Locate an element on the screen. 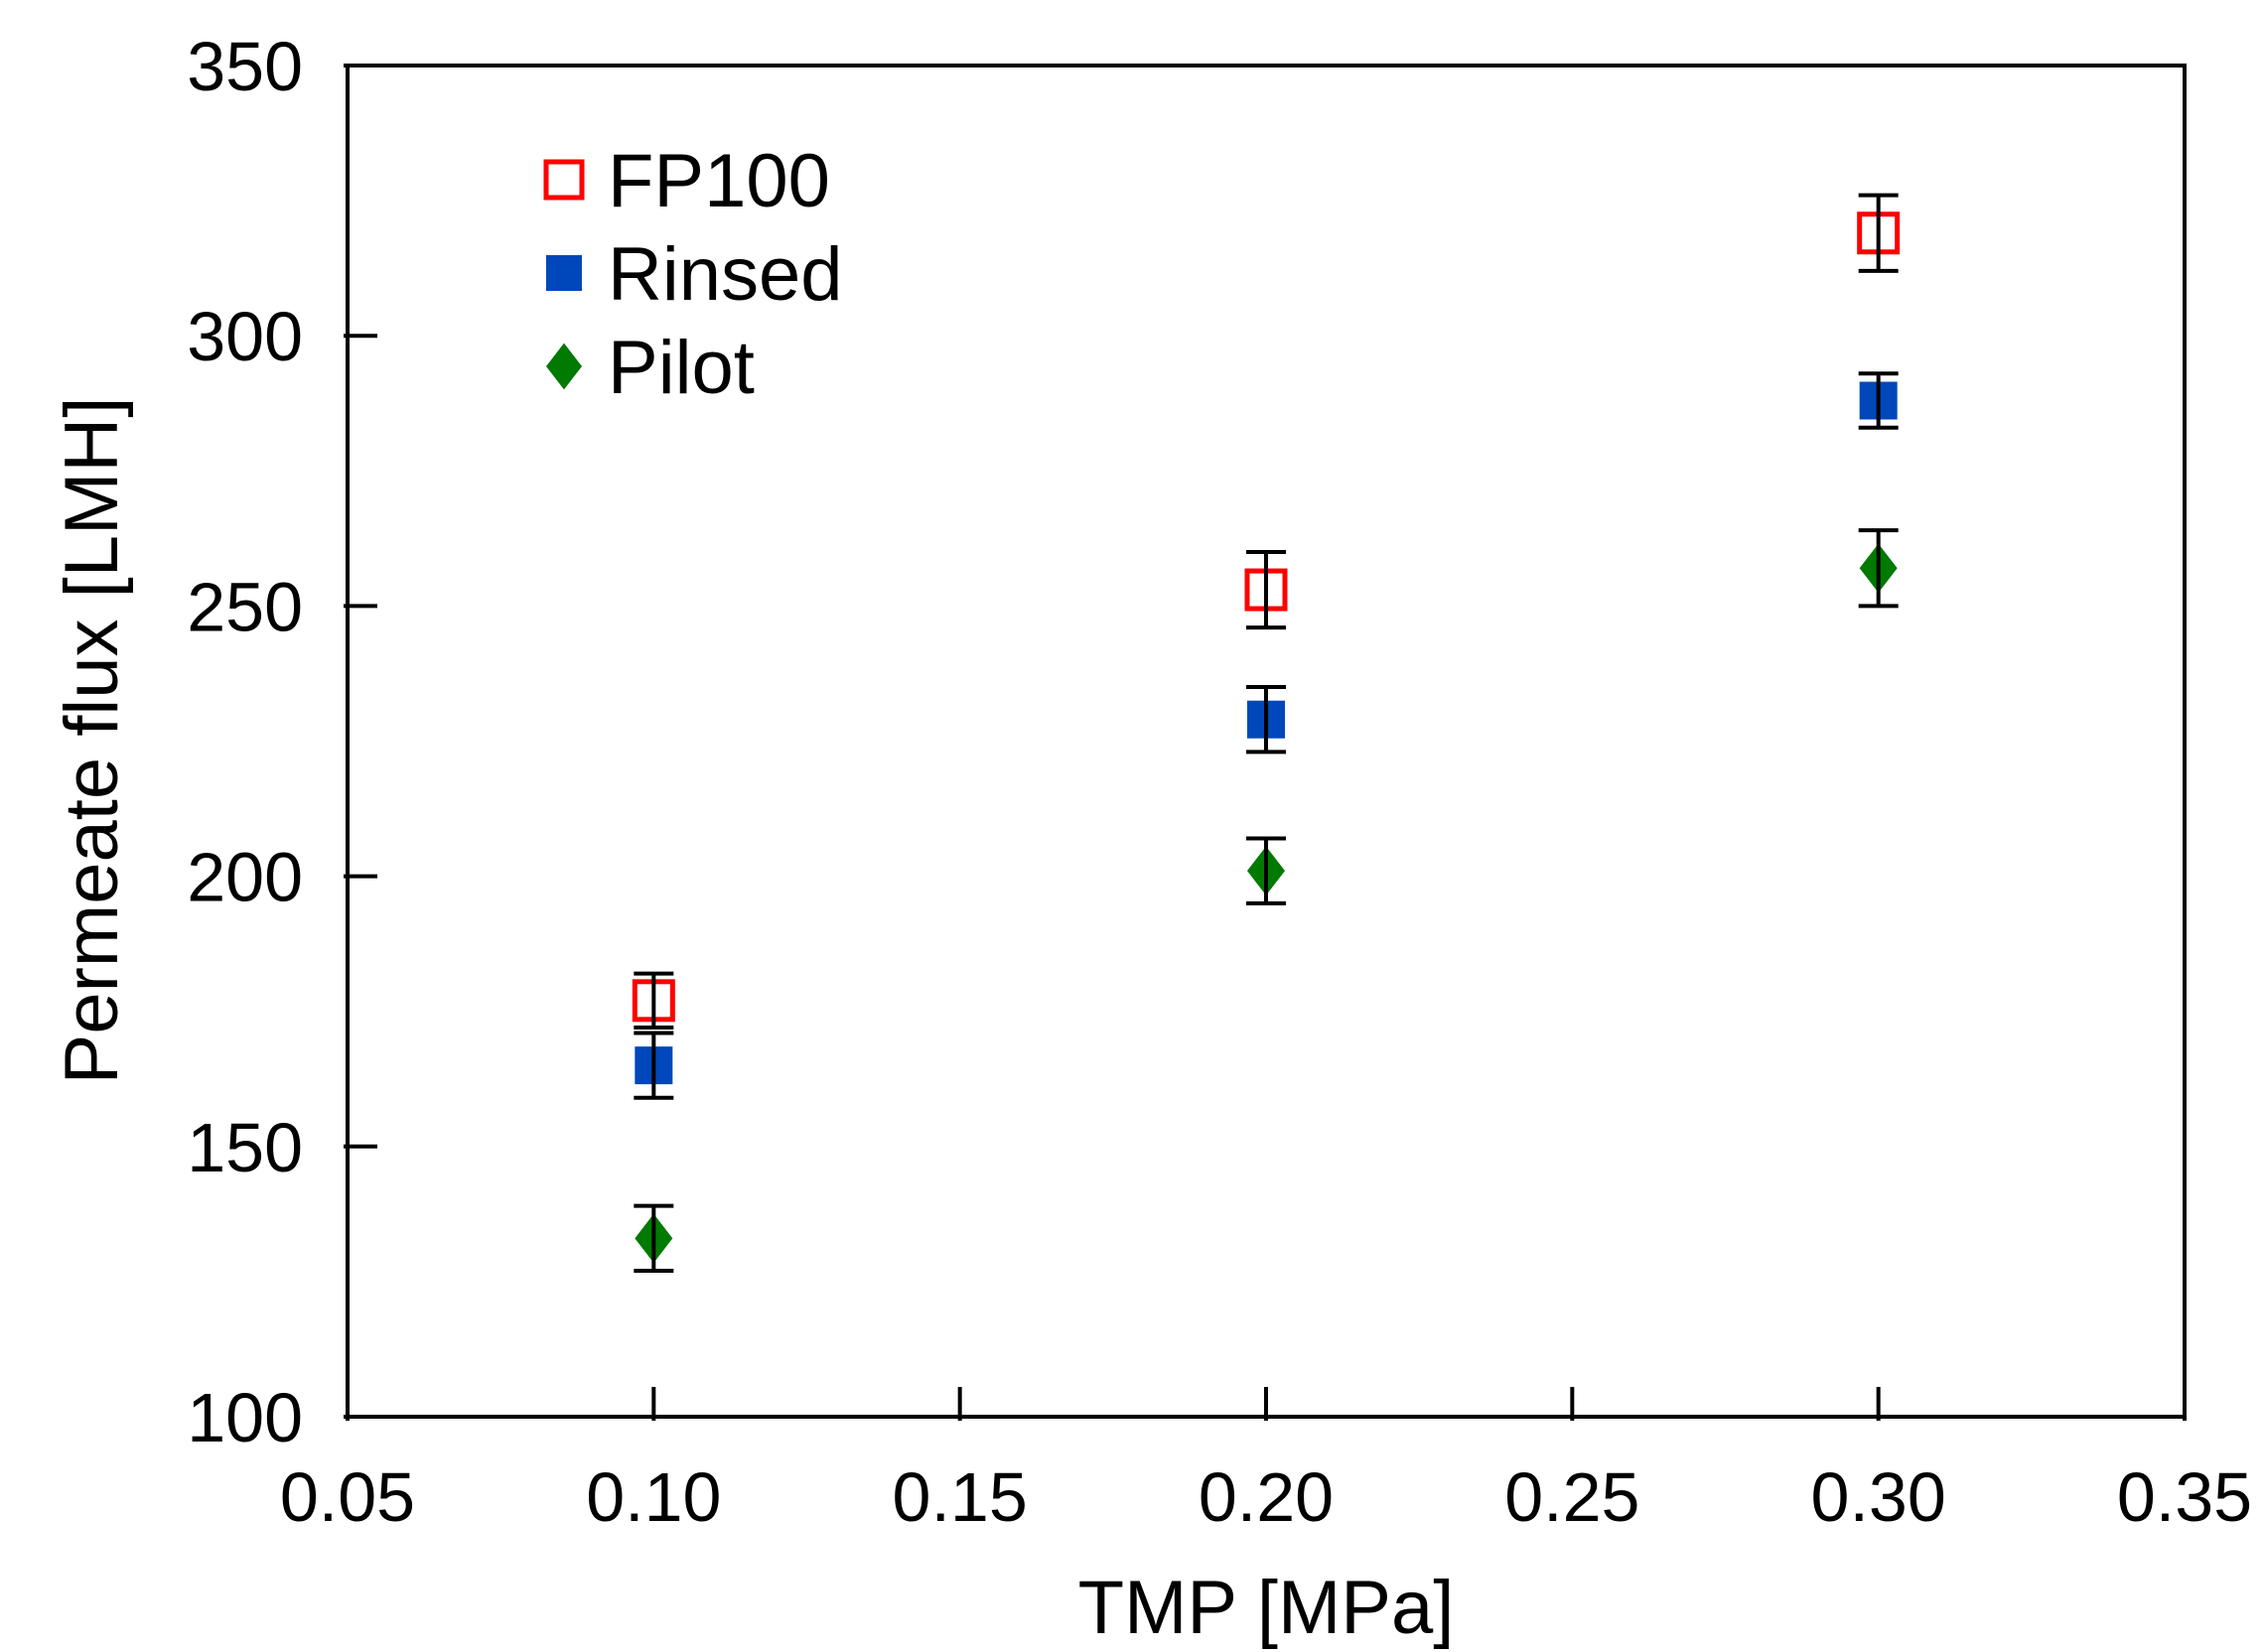  legend-label-rinsed: Rinsed is located at coordinates (725, 274).